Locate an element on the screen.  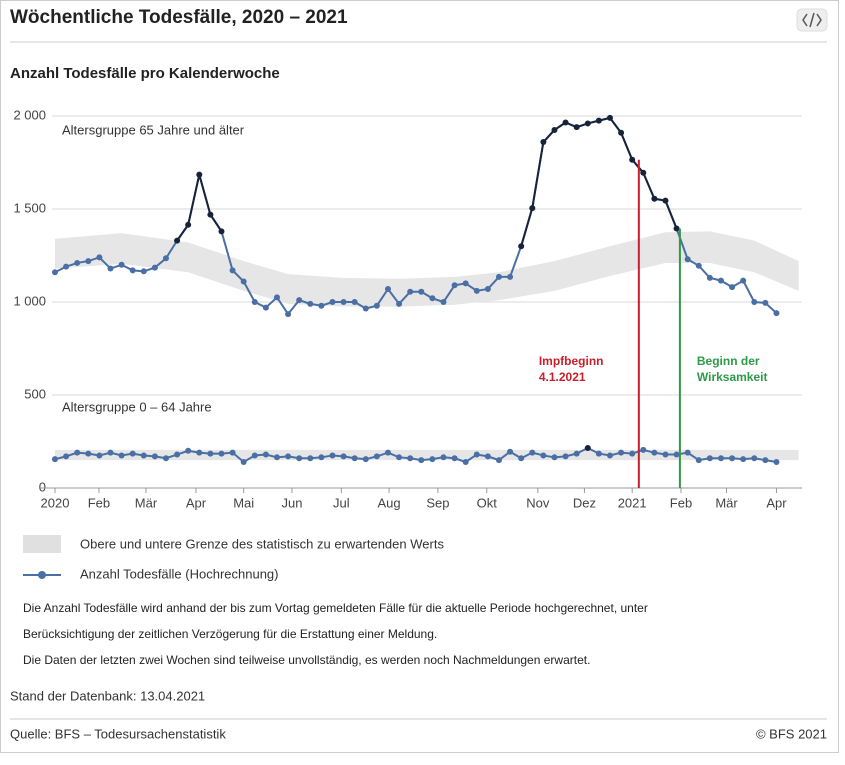
series-label: Altersgruppe 0 – 64 Jahre is located at coordinates (137, 406).